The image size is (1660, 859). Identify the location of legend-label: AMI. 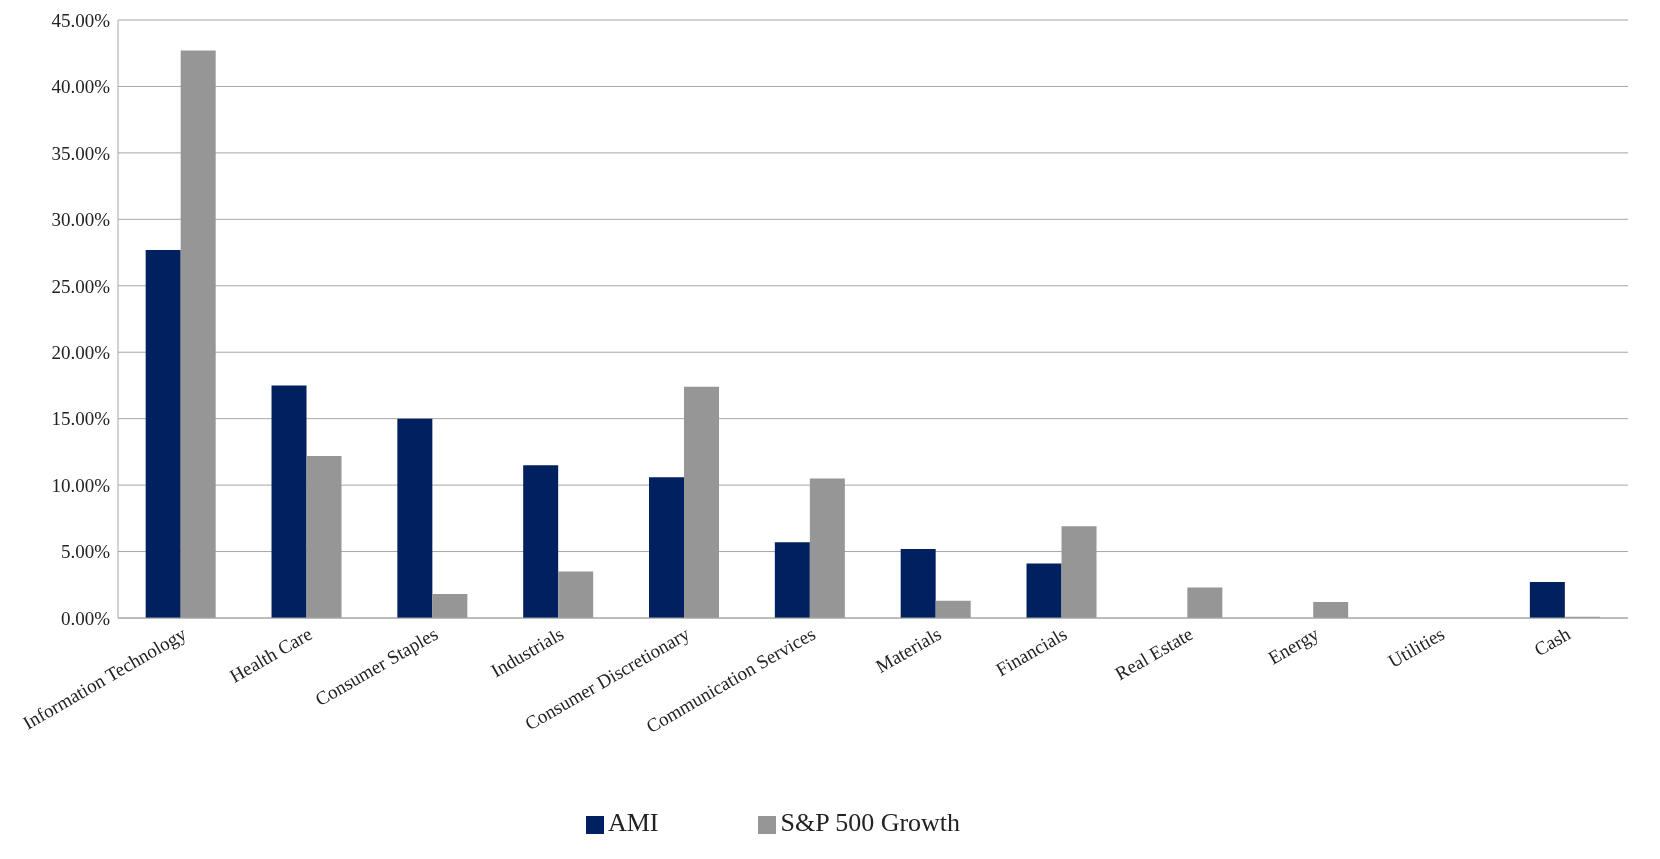
(633, 822).